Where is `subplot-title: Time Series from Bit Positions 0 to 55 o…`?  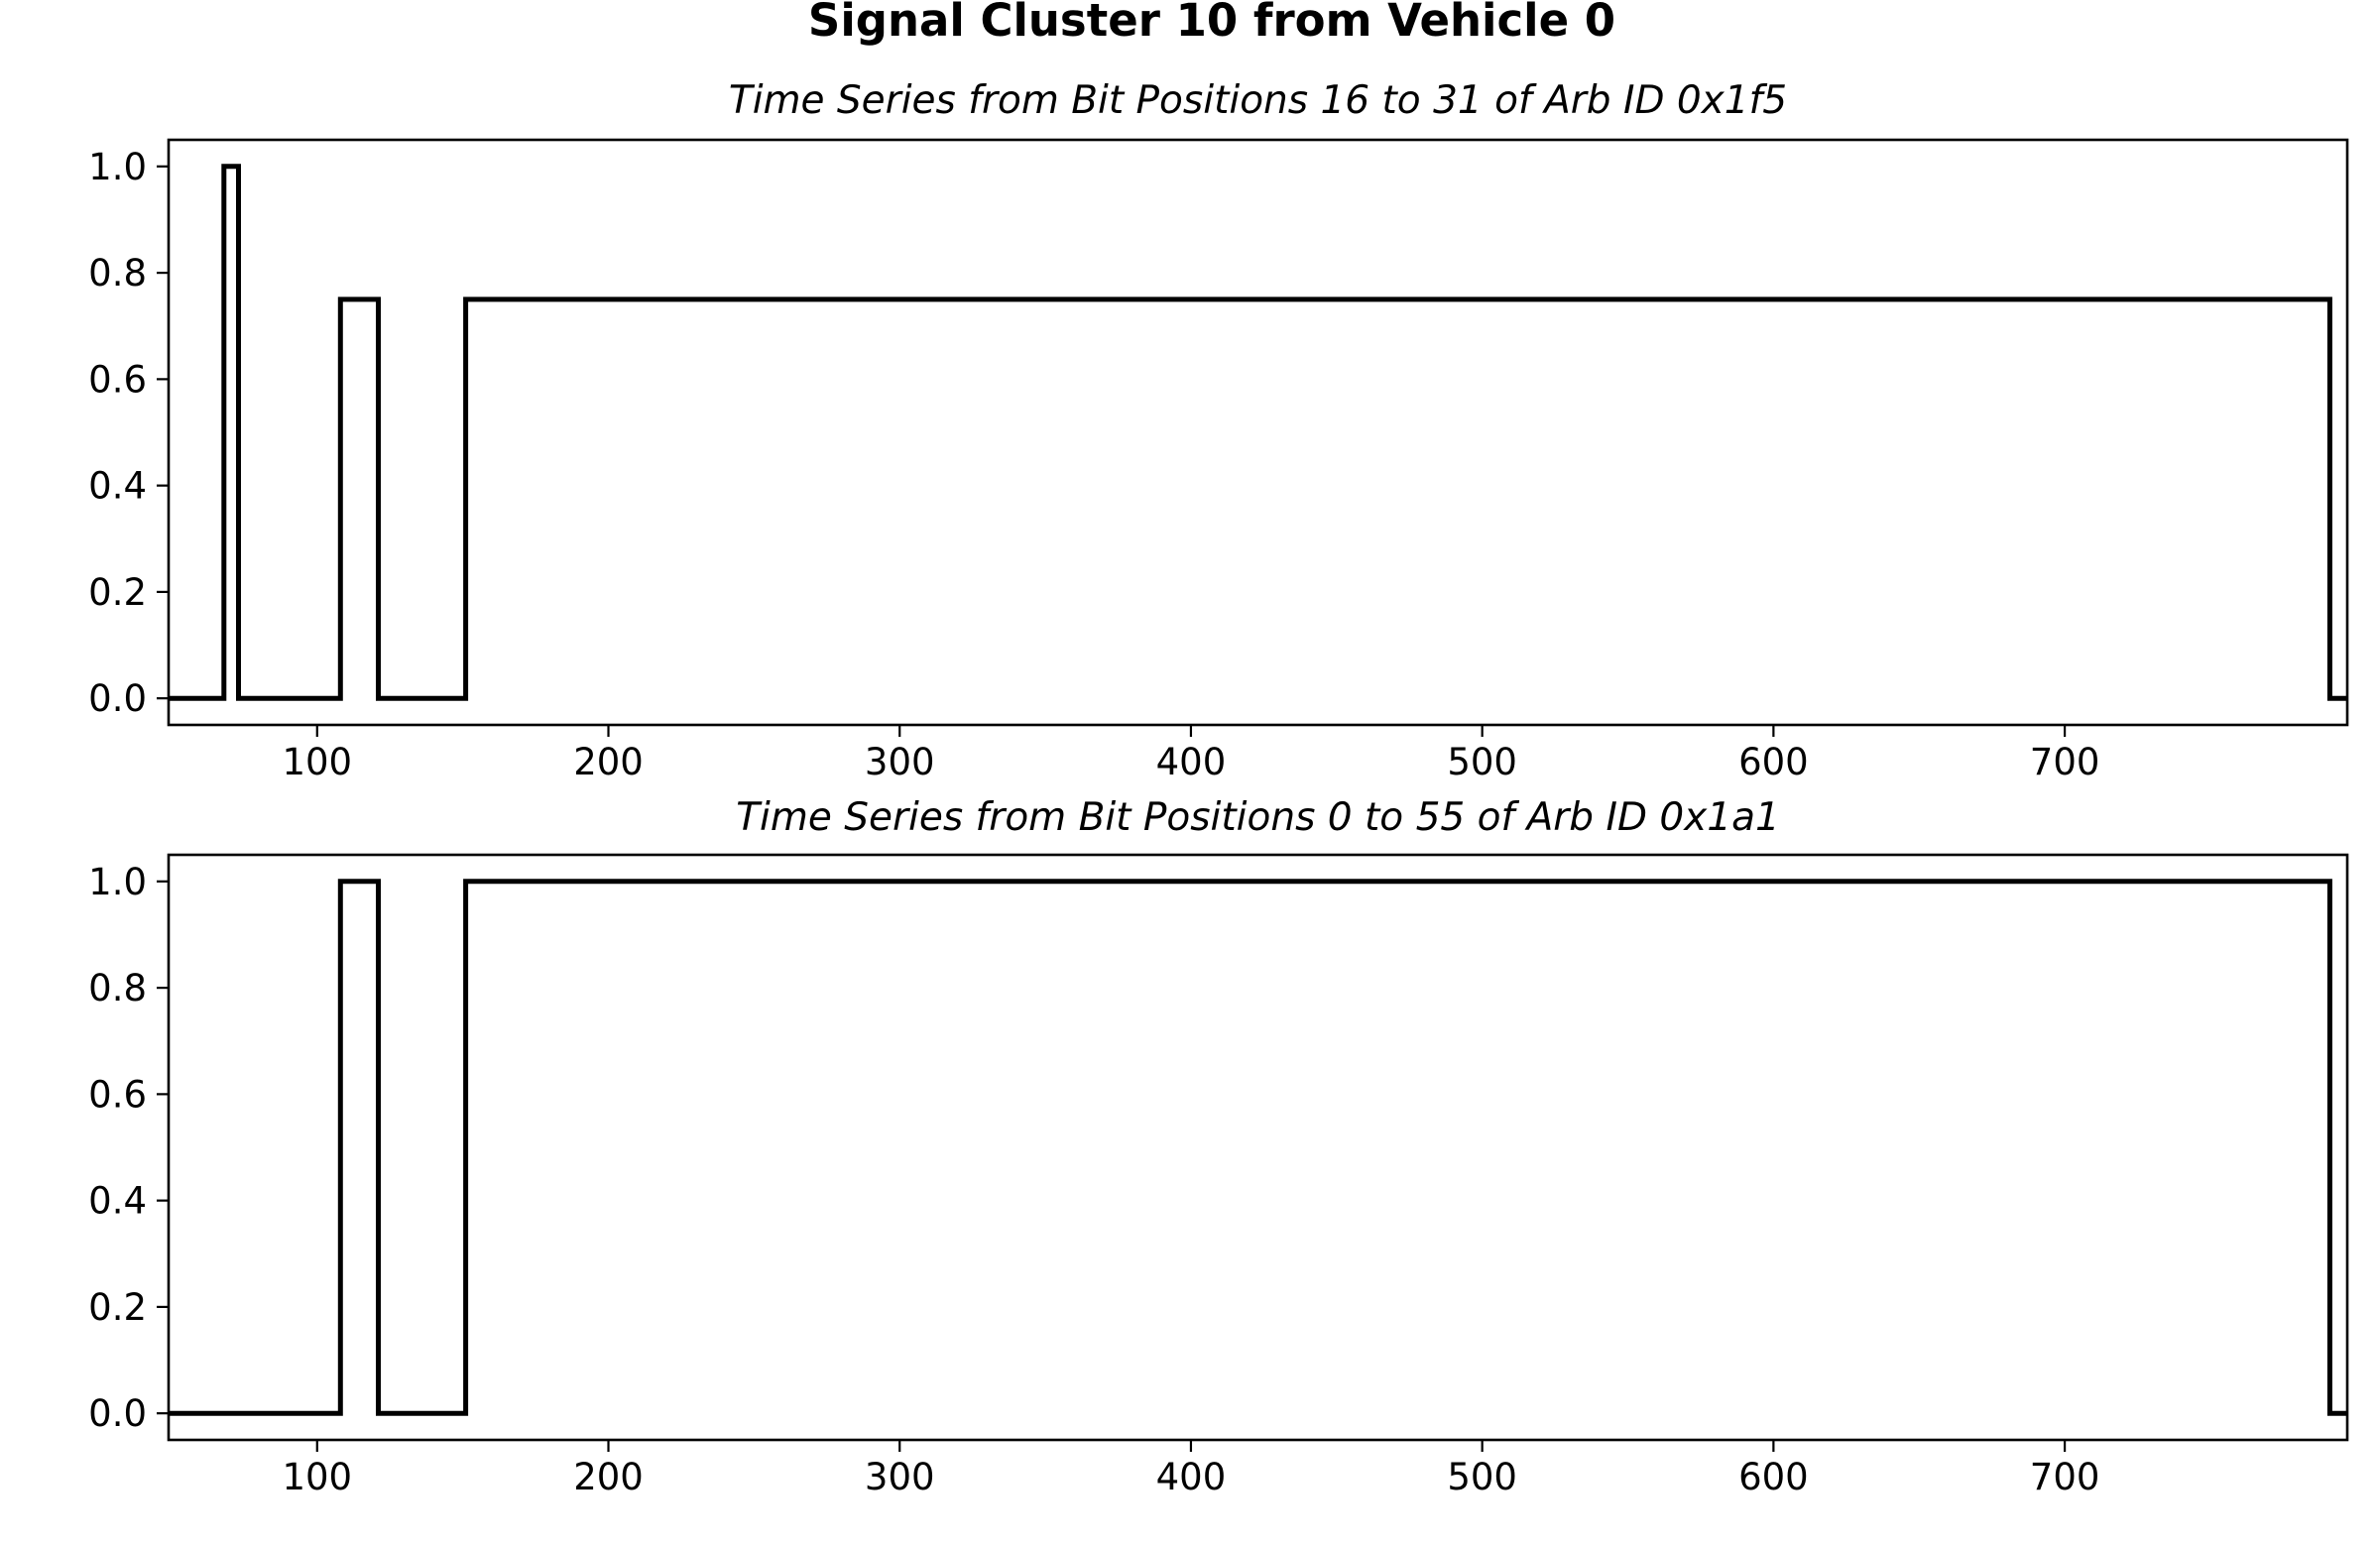
subplot-title: Time Series from Bit Positions 0 to 55 o… is located at coordinates (1258, 817).